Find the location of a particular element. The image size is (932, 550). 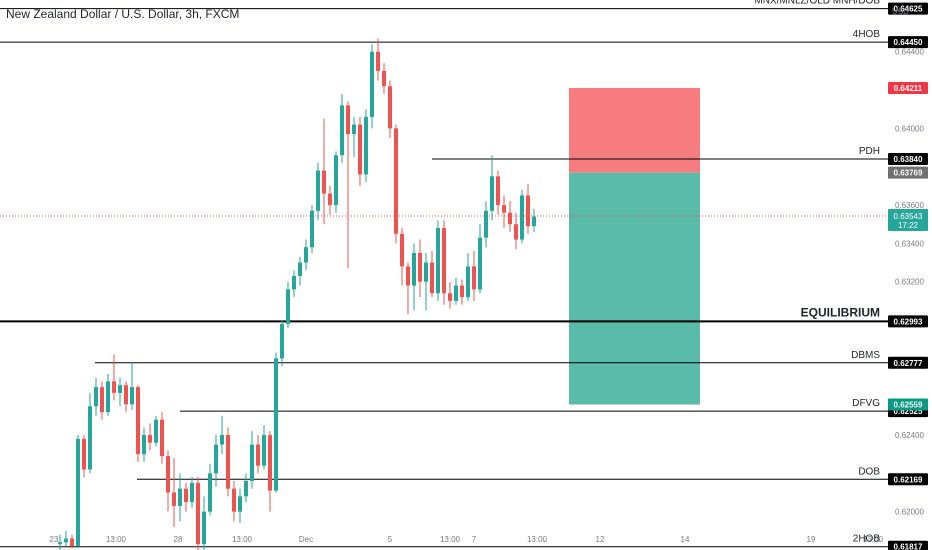

current-price-badge: 0.63543 is located at coordinates (908, 216).